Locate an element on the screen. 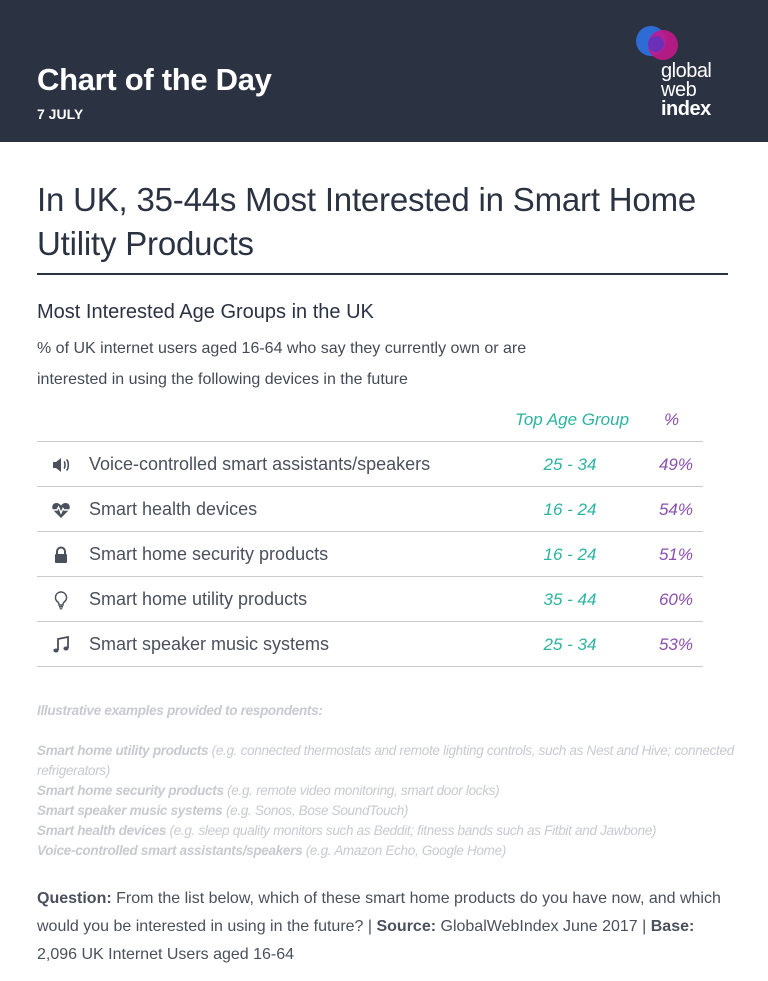  row-label: Smart health devices is located at coordinates (173, 509).